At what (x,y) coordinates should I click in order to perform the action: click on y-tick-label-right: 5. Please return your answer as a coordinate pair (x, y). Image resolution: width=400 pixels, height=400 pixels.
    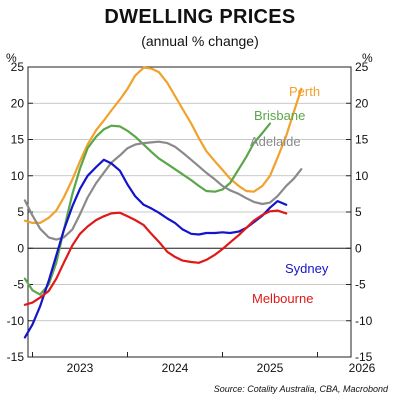
    Looking at the image, I should click on (358, 212).